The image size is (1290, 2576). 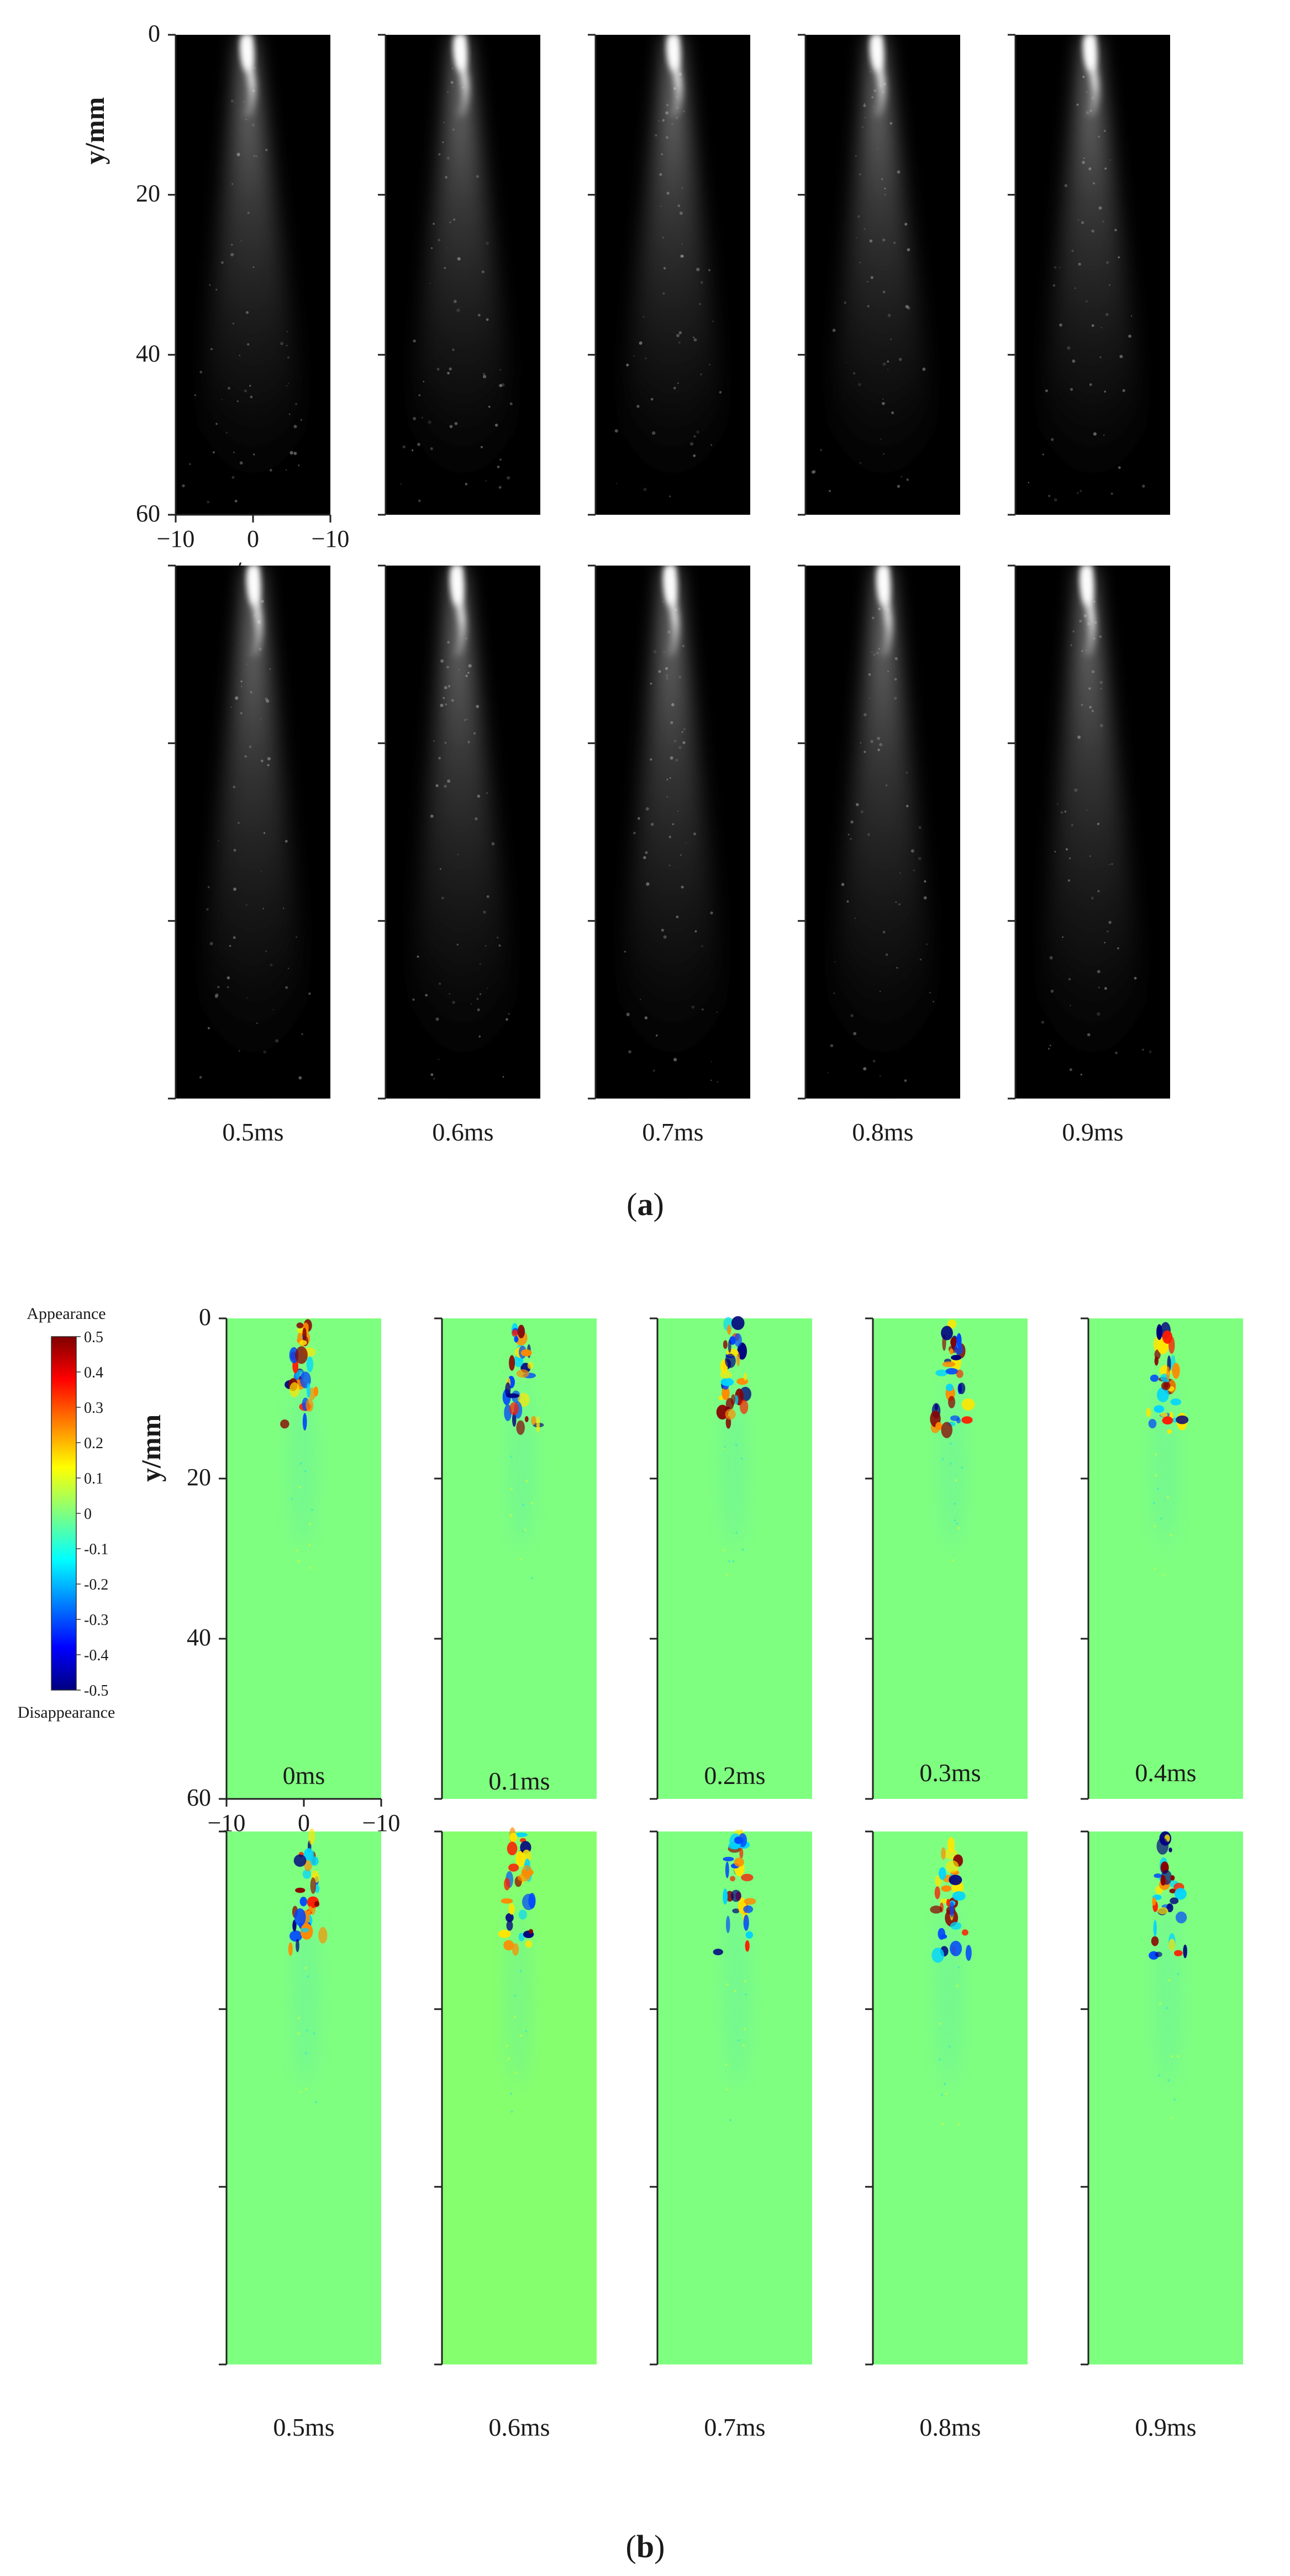 What do you see at coordinates (950, 1773) in the screenshot?
I see `frame-time-label: 0.3ms` at bounding box center [950, 1773].